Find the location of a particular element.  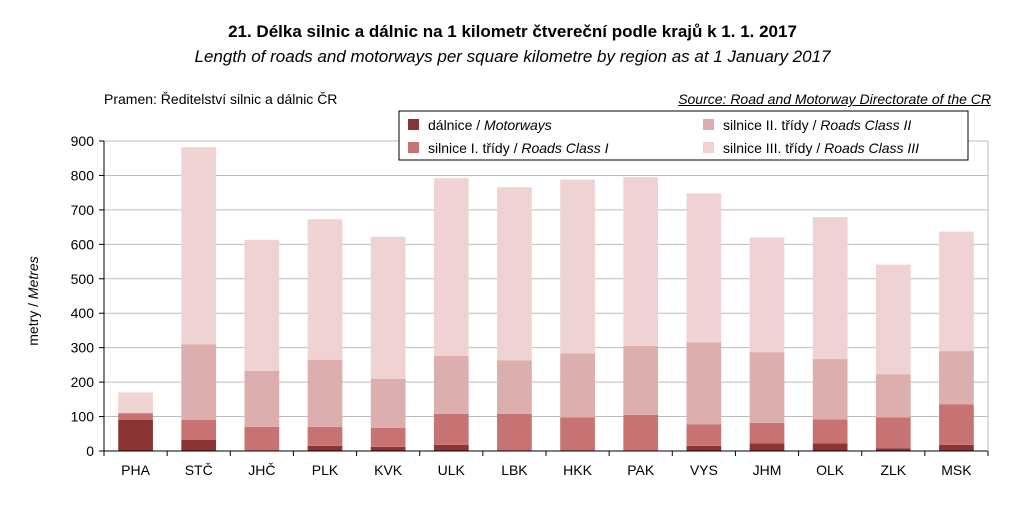

bar-segment-JHČ-s1 is located at coordinates (262, 438).